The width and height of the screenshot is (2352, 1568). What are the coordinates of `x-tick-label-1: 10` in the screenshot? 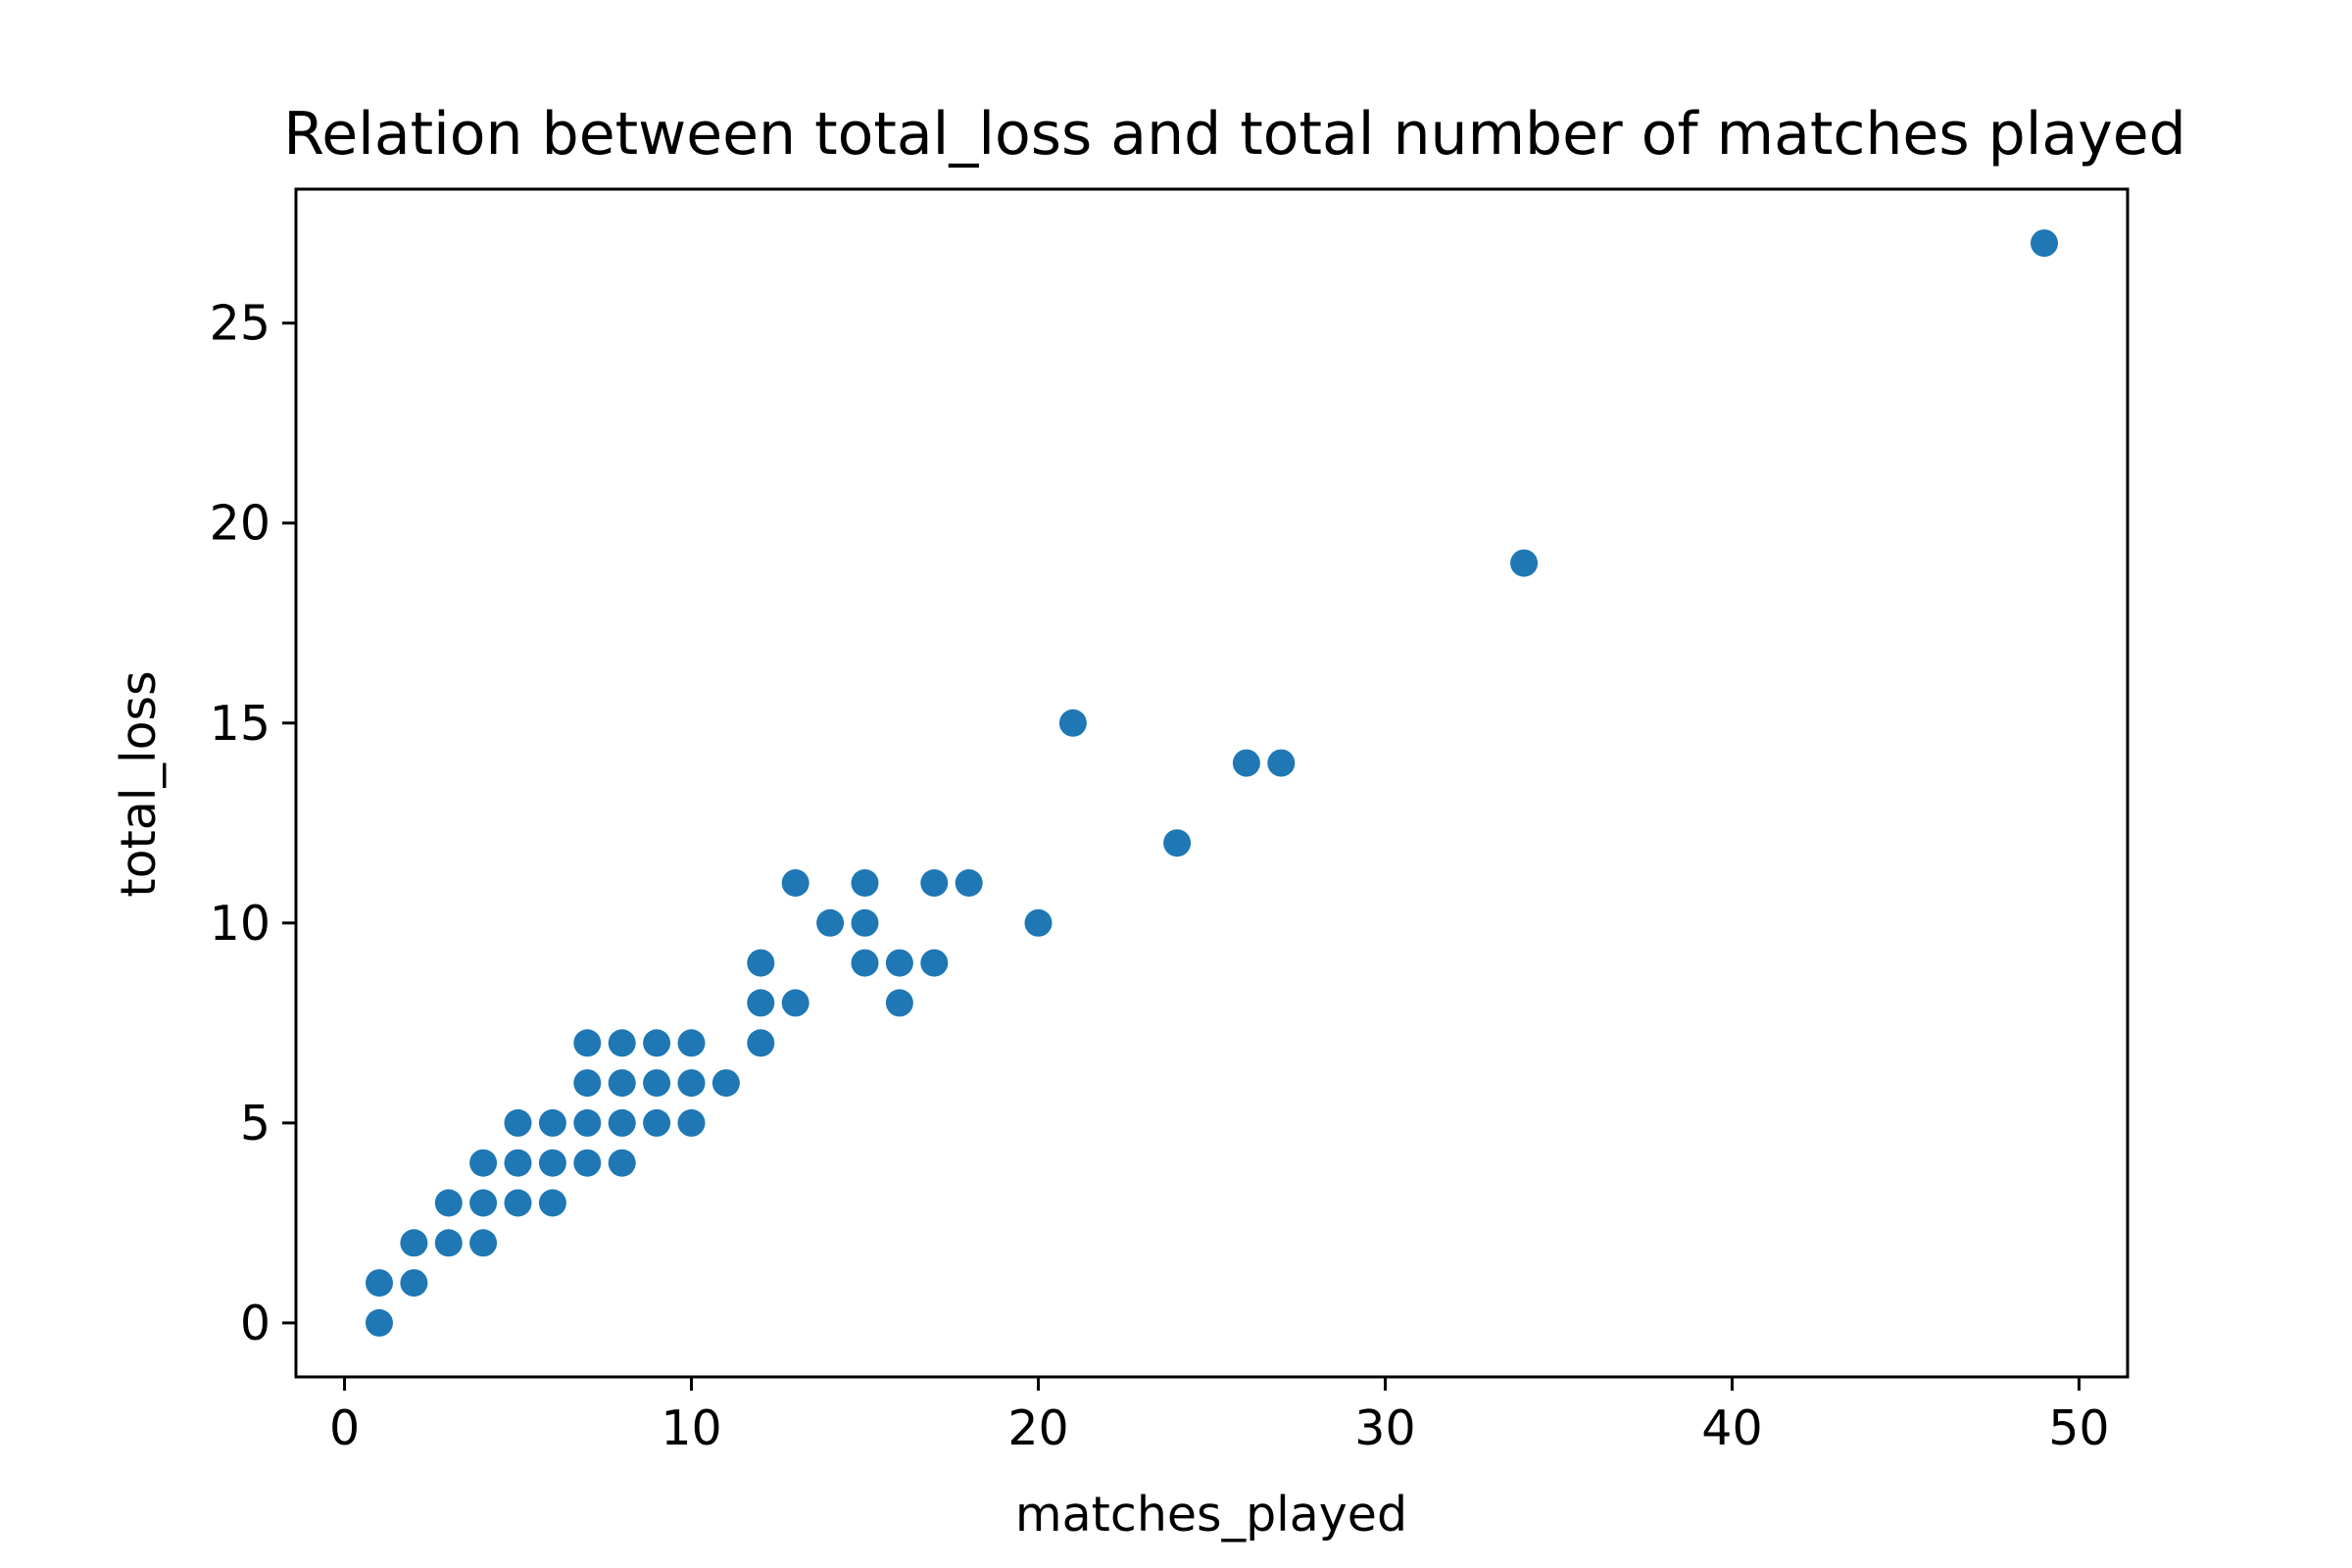 It's located at (691, 1428).